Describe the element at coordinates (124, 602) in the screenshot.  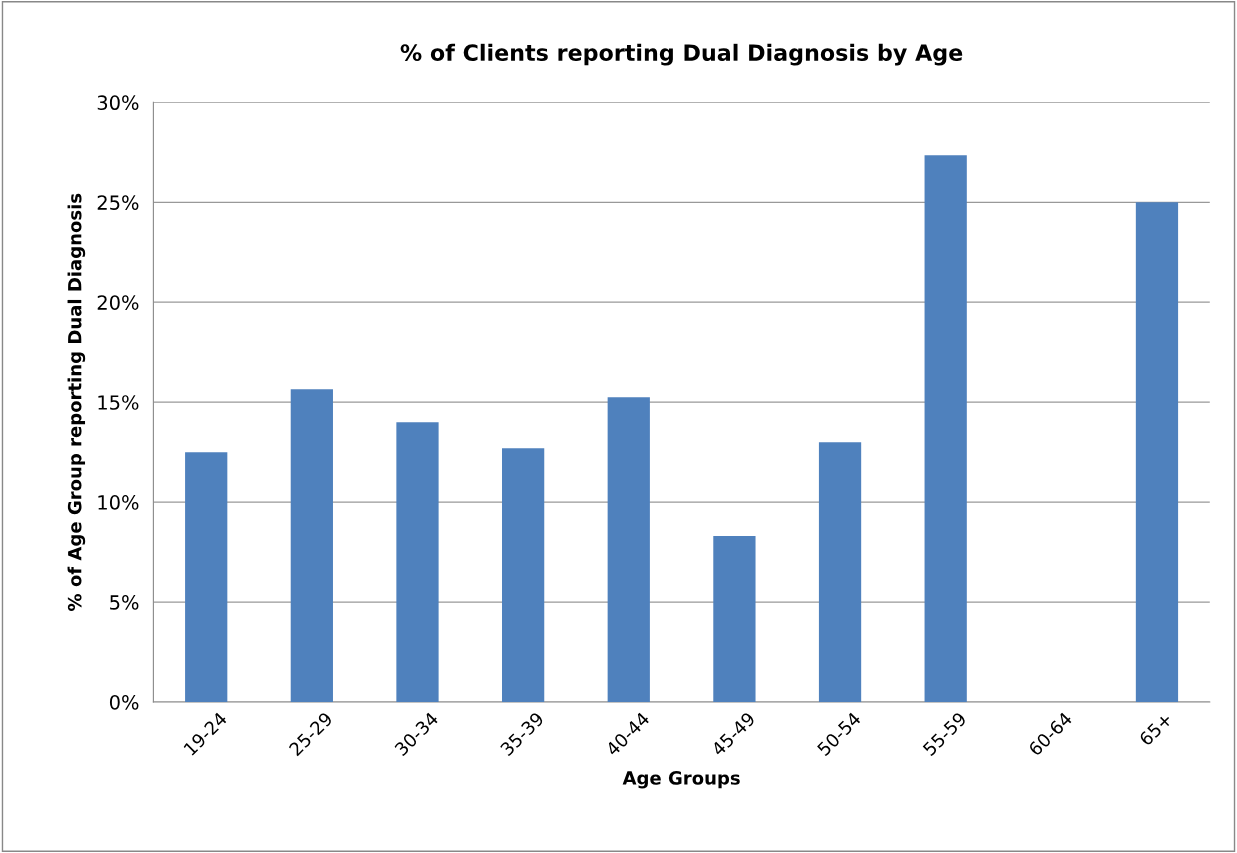
I see `y-tick-label: 5%` at that location.